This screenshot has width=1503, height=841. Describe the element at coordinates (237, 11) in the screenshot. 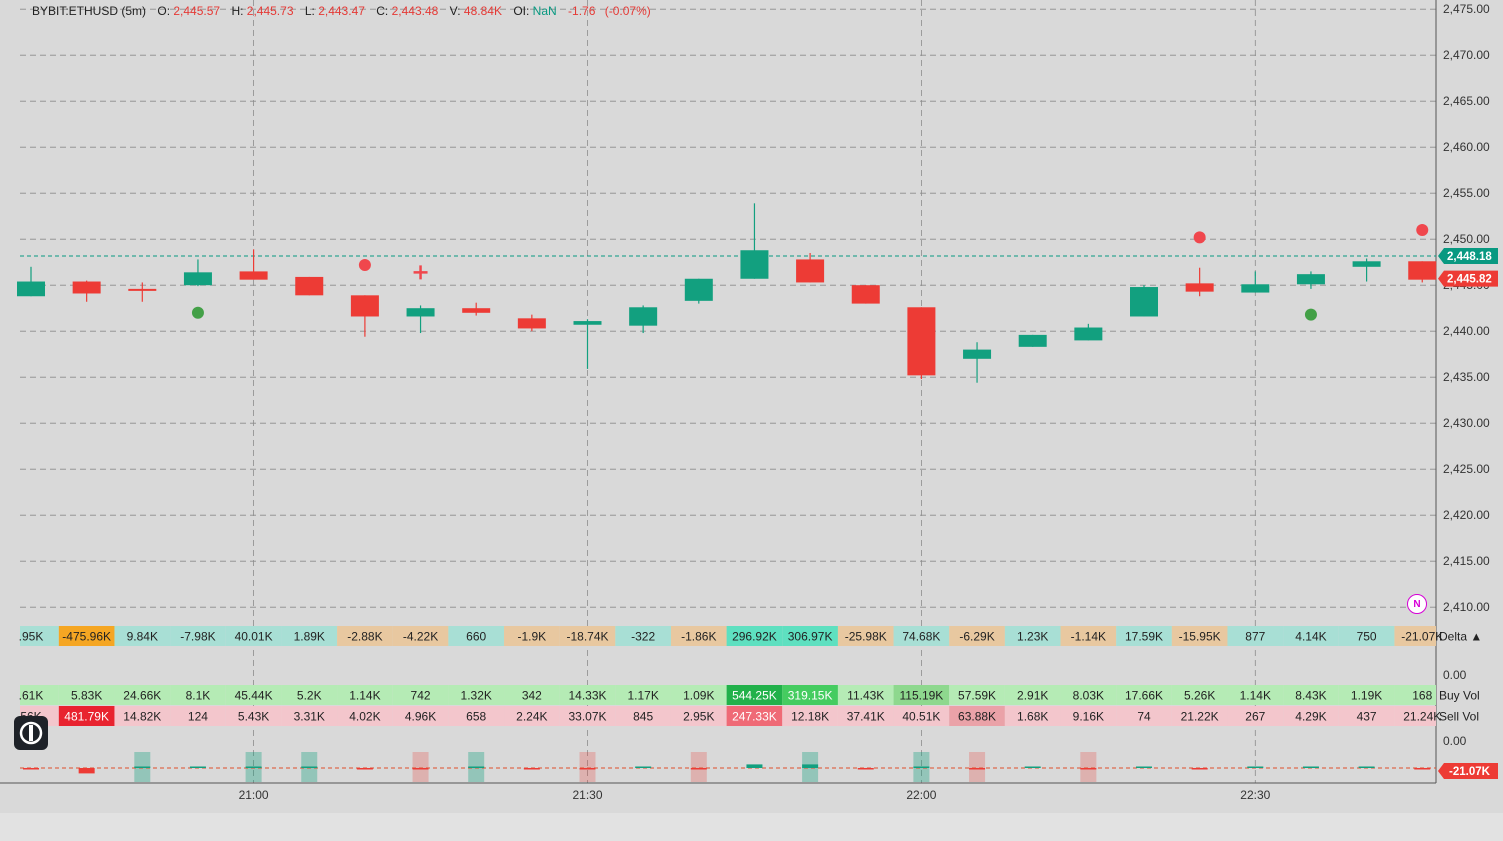

I see `high-label: H:` at that location.